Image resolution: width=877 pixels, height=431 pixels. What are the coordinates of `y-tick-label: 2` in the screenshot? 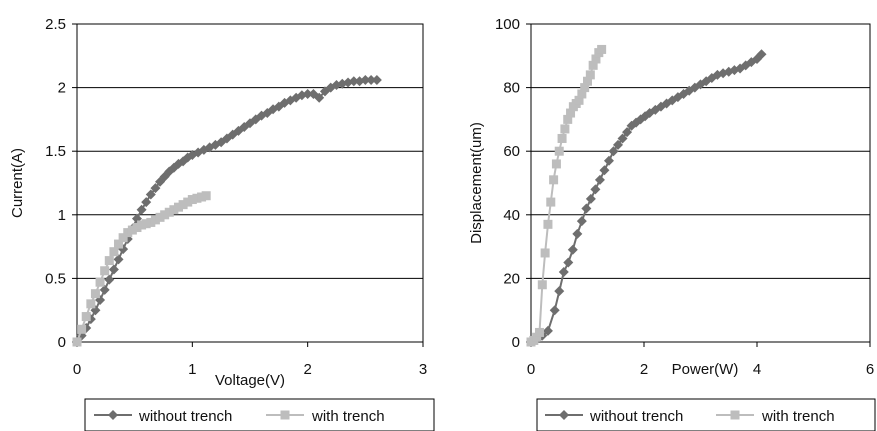 It's located at (62, 88).